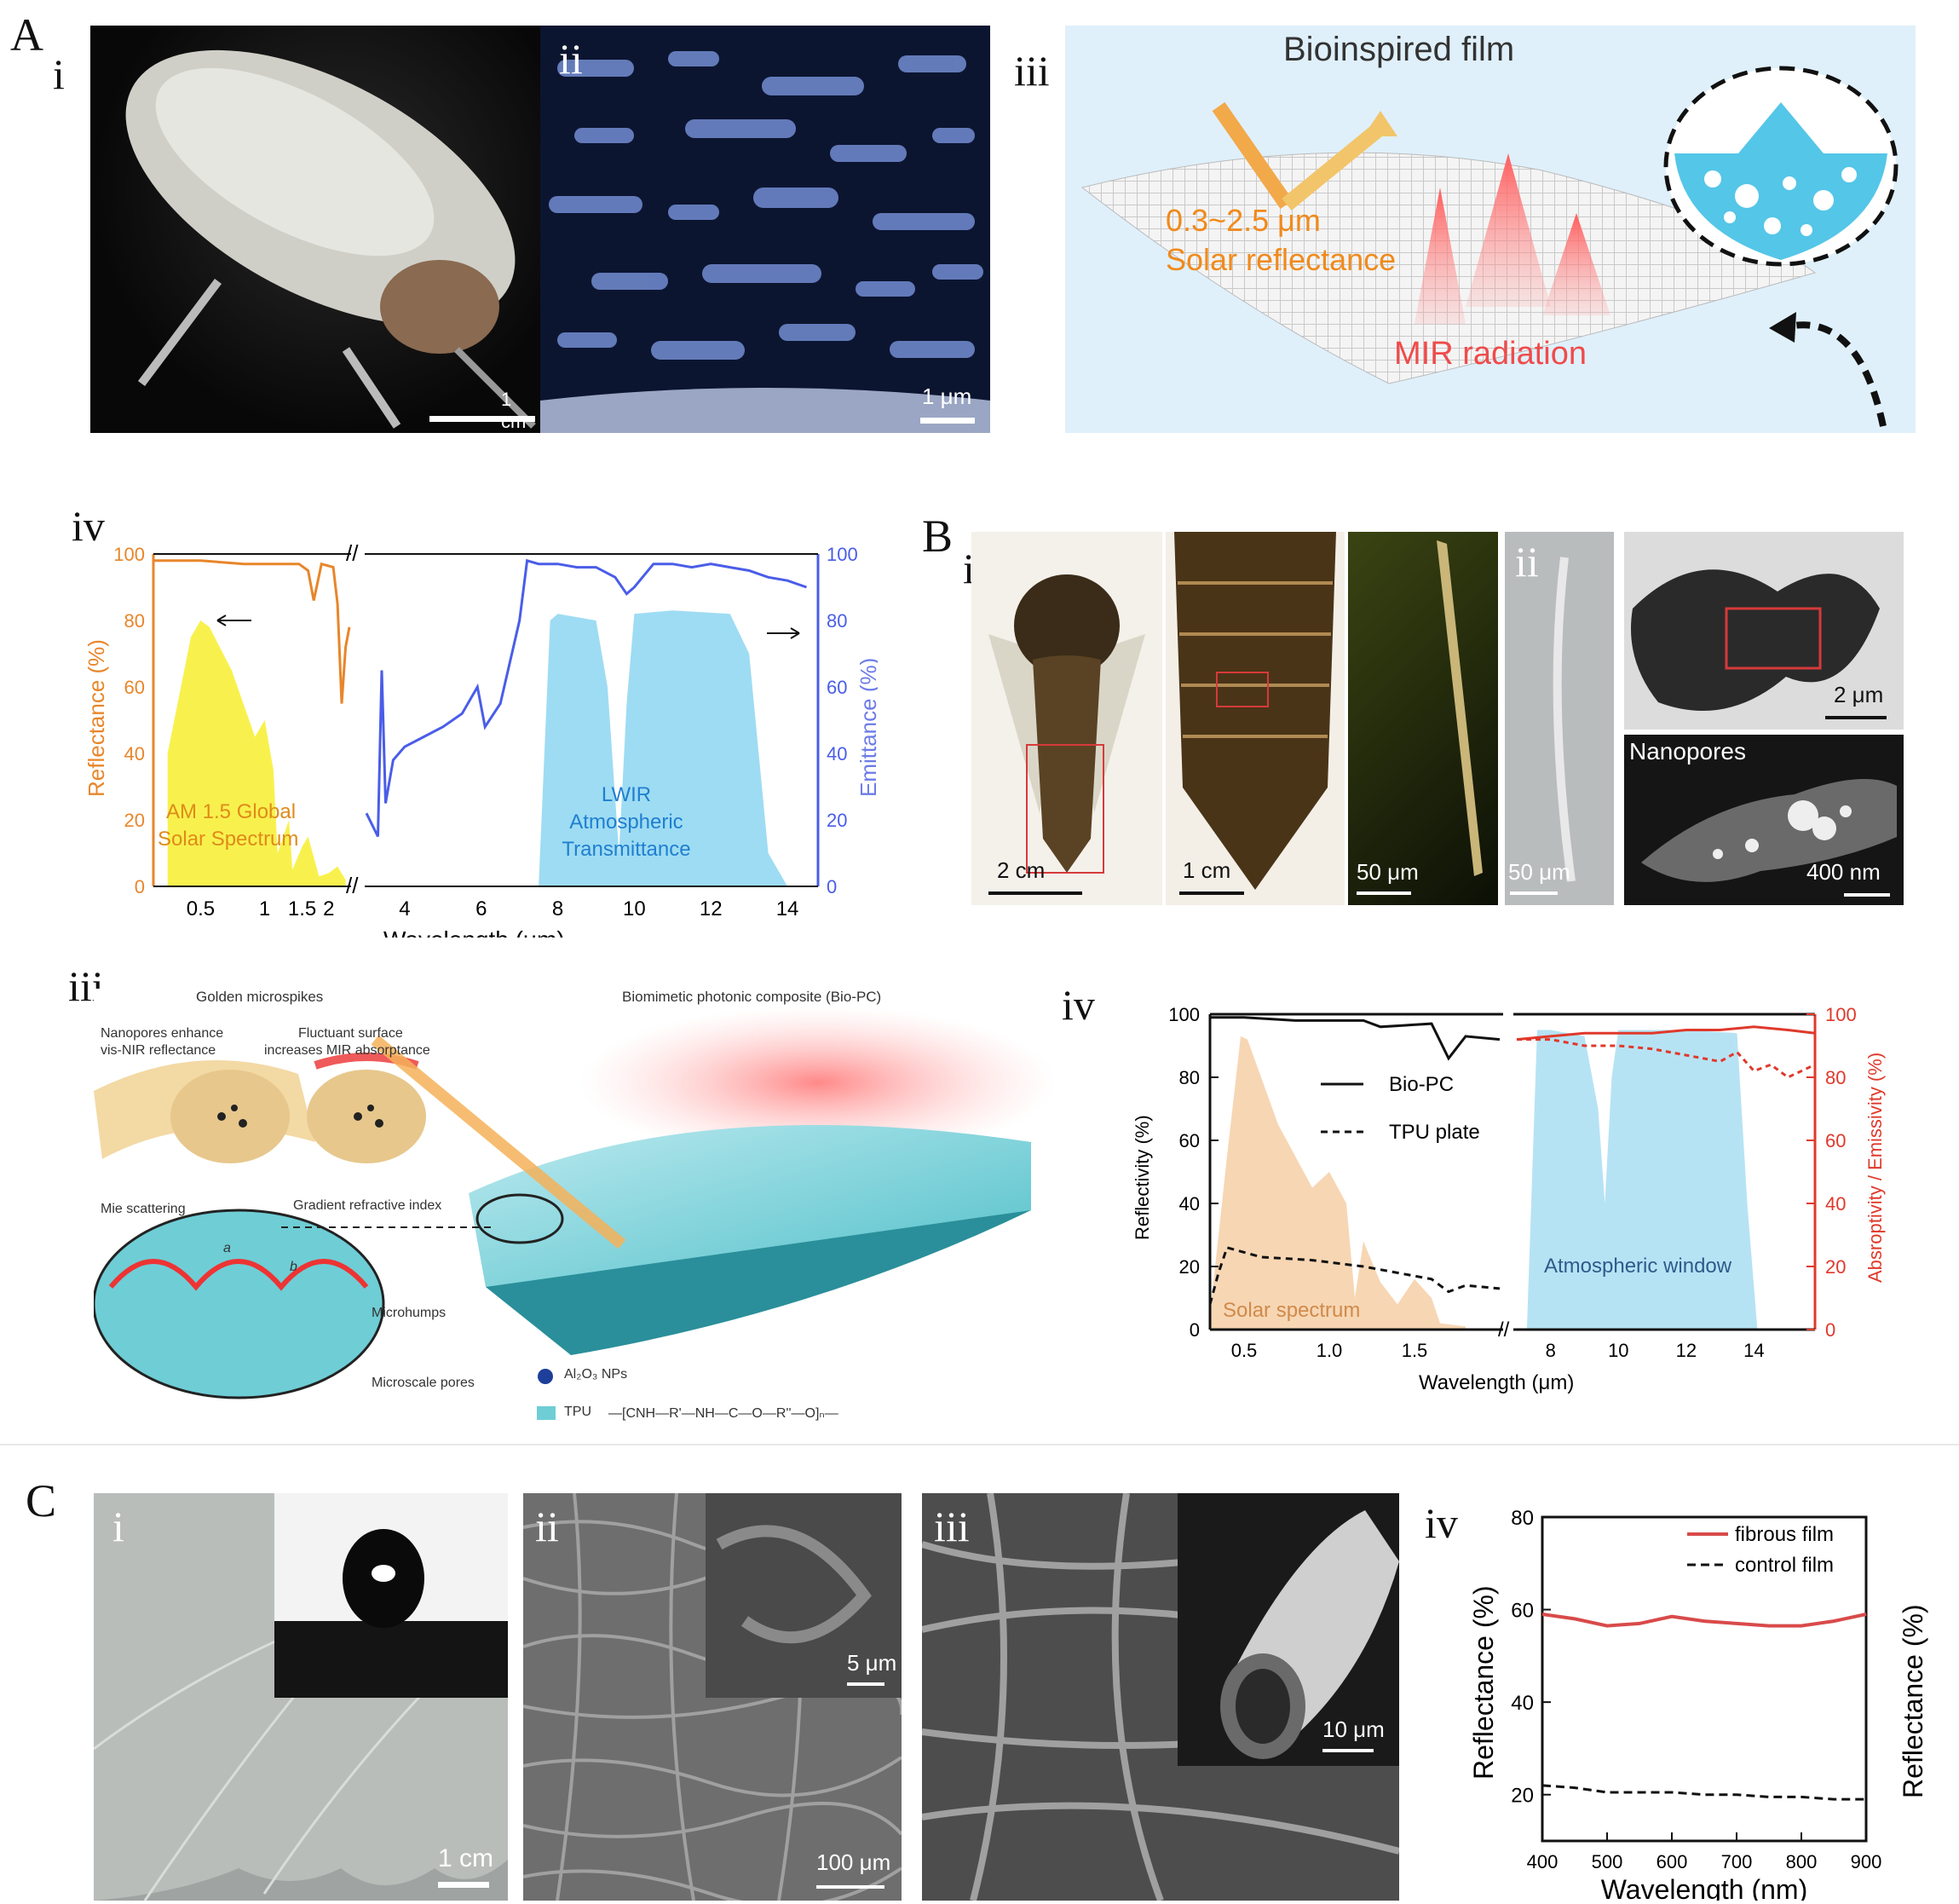  Describe the element at coordinates (1078, 1005) in the screenshot. I see `panel-label-b-iv: iv` at that location.